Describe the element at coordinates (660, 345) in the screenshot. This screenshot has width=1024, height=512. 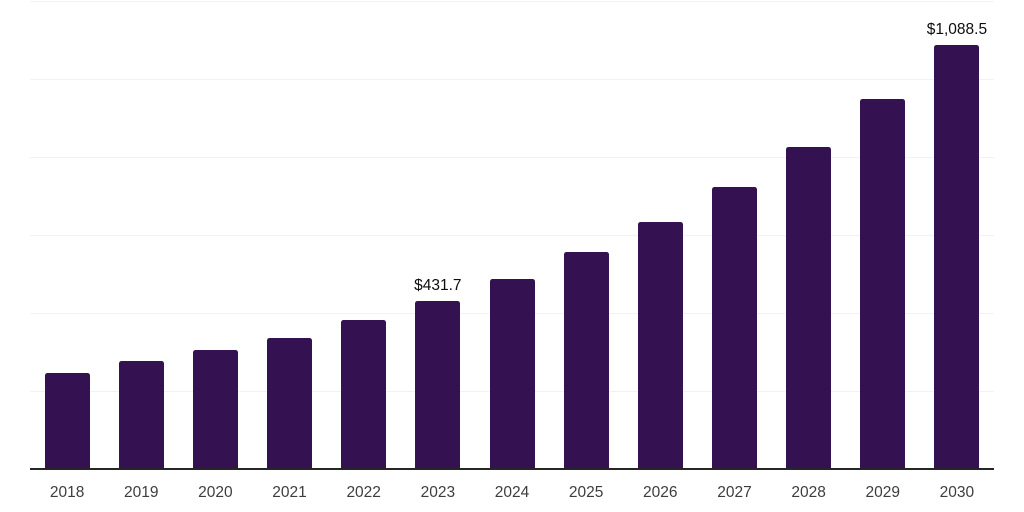
I see `bar-2026` at that location.